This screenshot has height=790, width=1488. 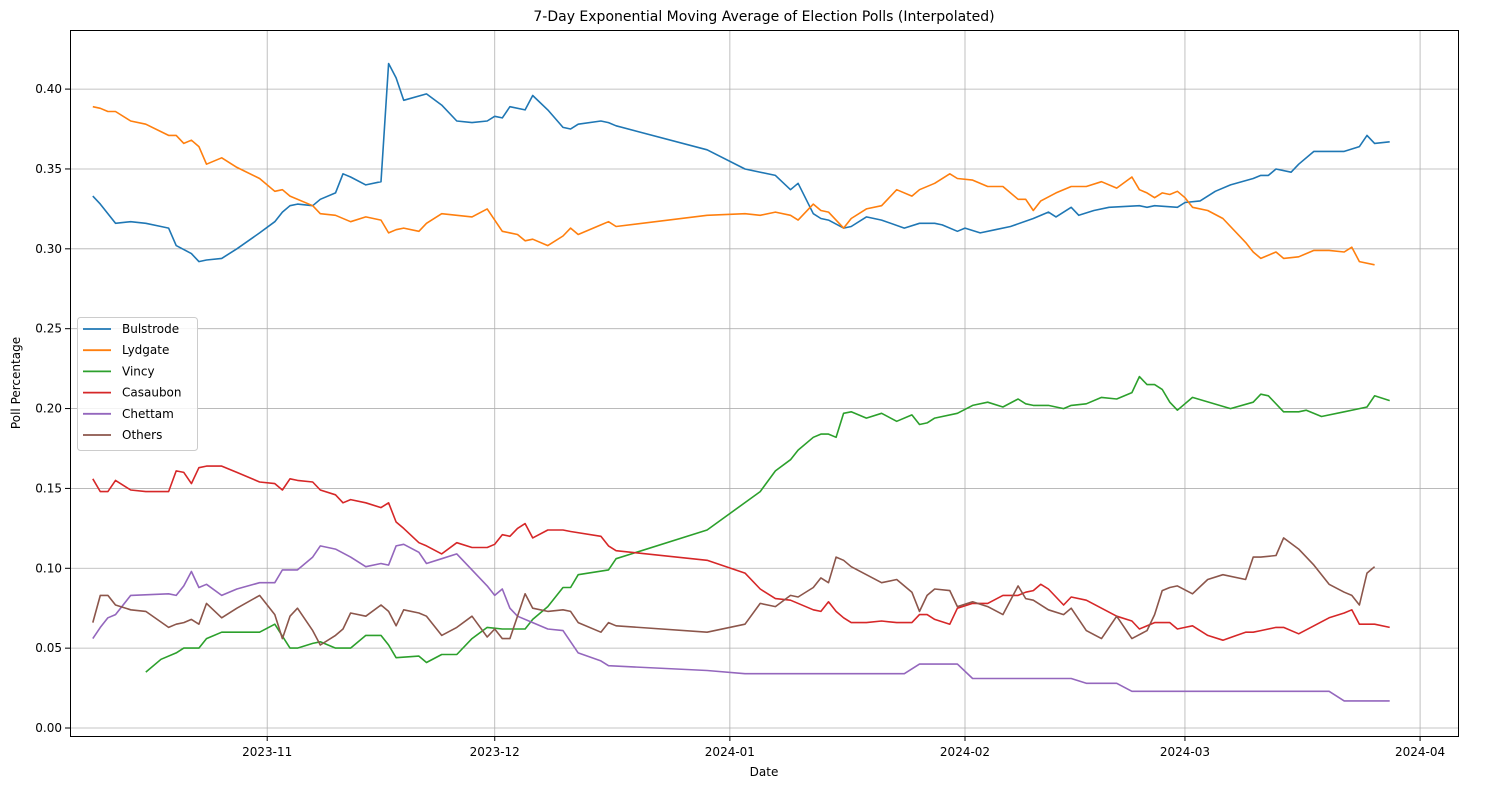 What do you see at coordinates (730, 752) in the screenshot?
I see `x-tick-label: 2024-01` at bounding box center [730, 752].